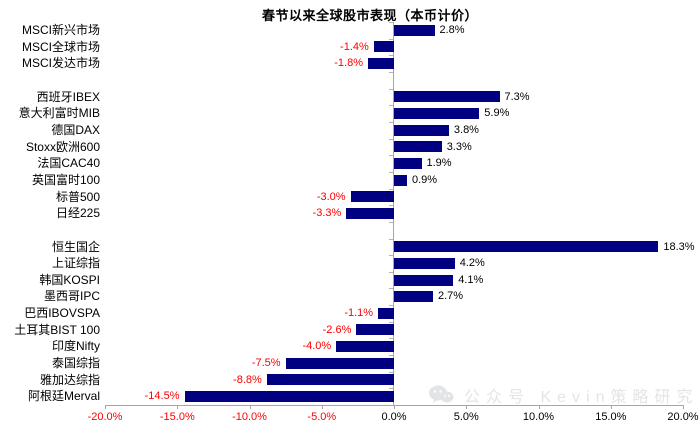  Describe the element at coordinates (75, 246) in the screenshot. I see `category-label: 恒生国企` at that location.